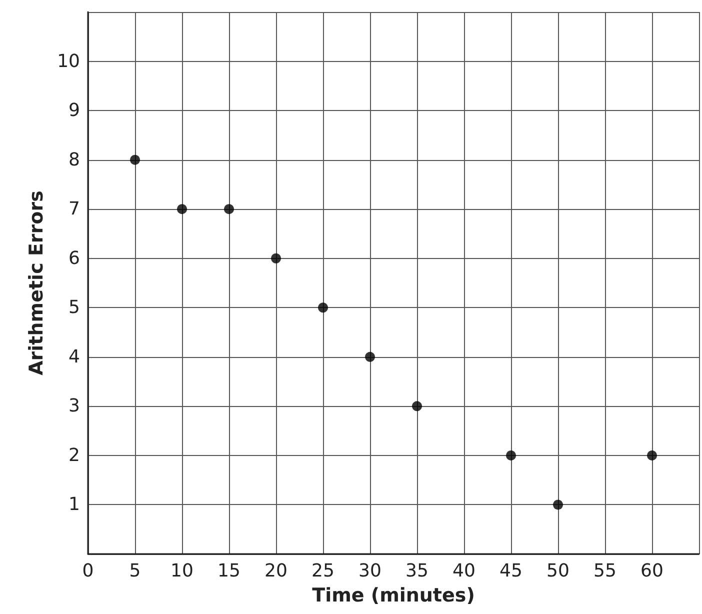 This screenshot has width=702, height=614. I want to click on y-tick-label: 3, so click(74, 406).